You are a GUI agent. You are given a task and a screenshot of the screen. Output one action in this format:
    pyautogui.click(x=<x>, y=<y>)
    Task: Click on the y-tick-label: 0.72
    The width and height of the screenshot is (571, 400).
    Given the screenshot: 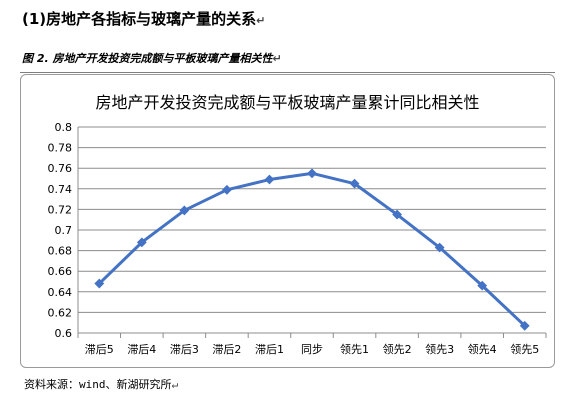 What is the action you would take?
    pyautogui.click(x=60, y=209)
    